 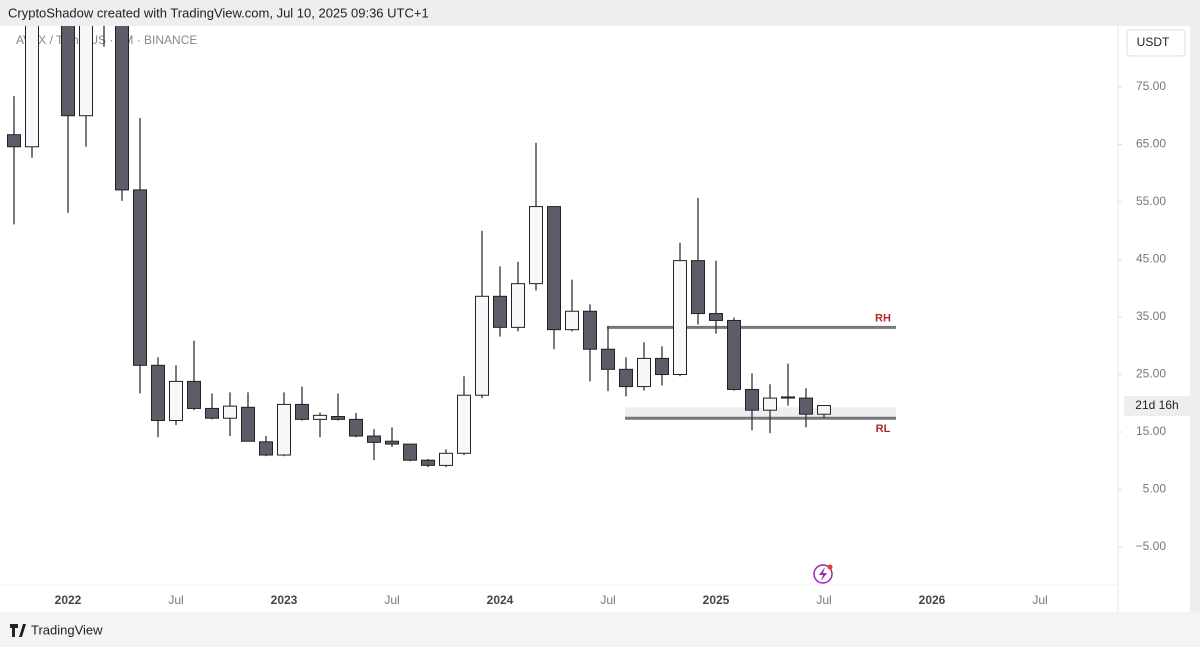 I want to click on countdown-box, so click(x=1157, y=406).